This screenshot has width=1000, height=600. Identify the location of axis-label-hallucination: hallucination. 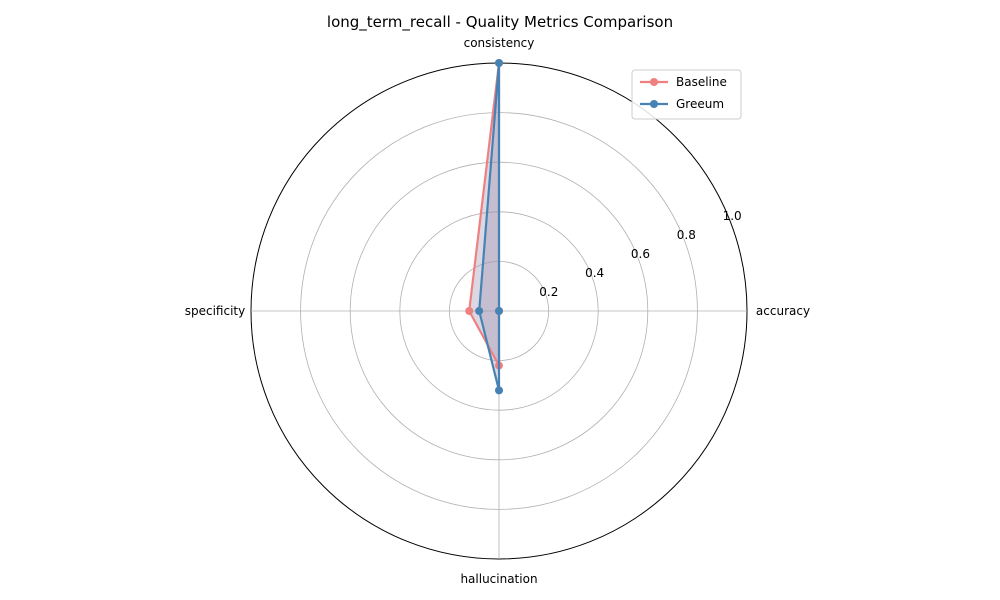
(498, 579).